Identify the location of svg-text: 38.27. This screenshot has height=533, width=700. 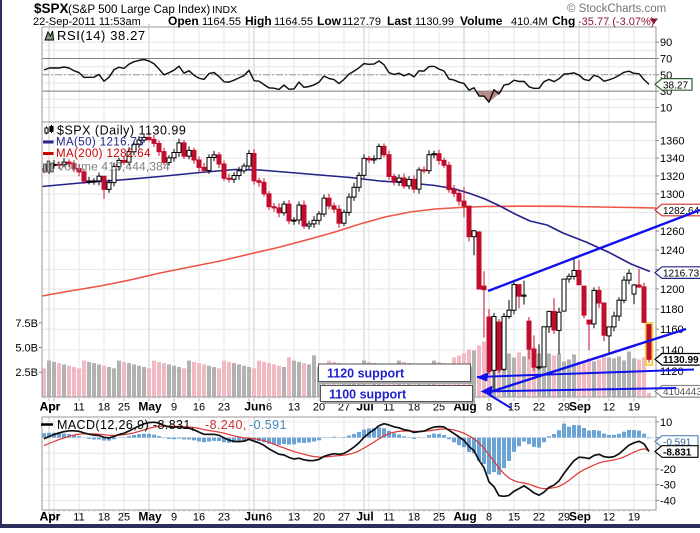
(675, 85).